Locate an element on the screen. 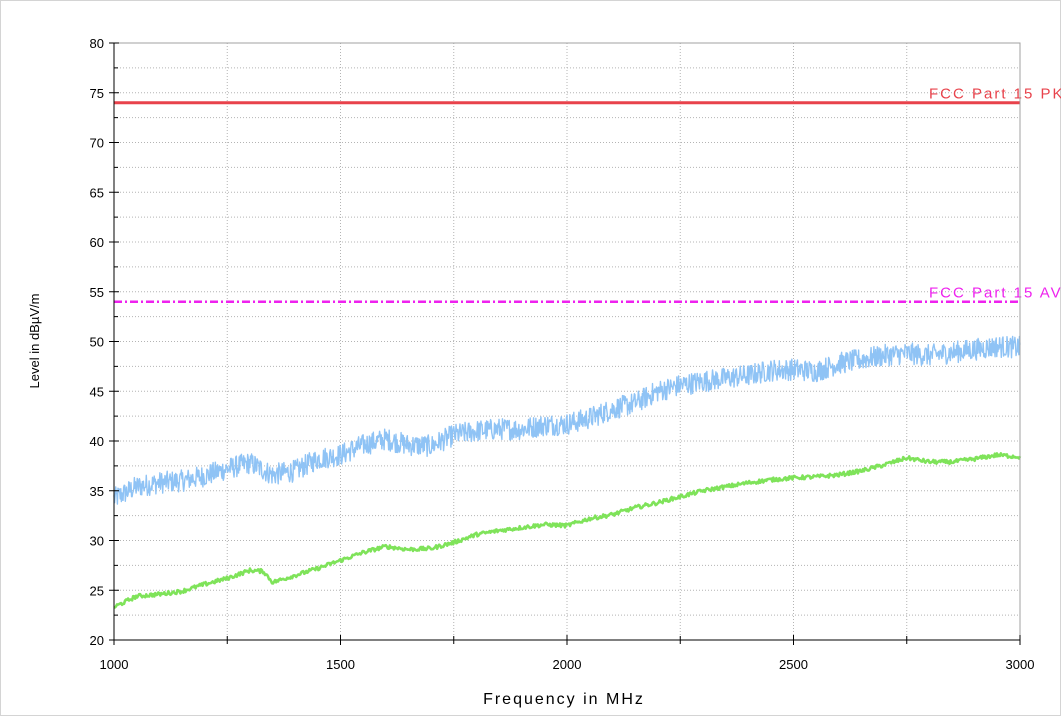 Image resolution: width=1061 pixels, height=717 pixels. limit-label: FCC Part 15 PK is located at coordinates (995, 94).